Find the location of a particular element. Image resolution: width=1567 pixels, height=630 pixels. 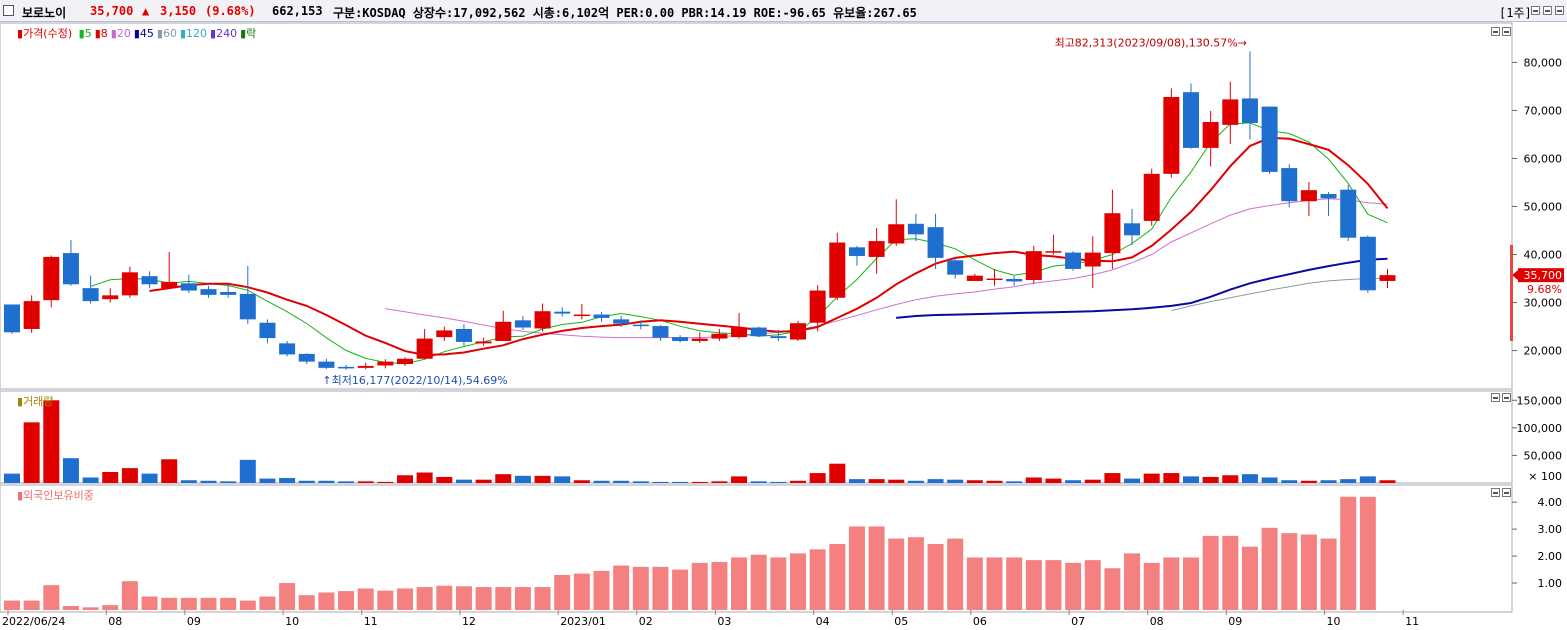

x-axis-label: 07 is located at coordinates (1078, 621).